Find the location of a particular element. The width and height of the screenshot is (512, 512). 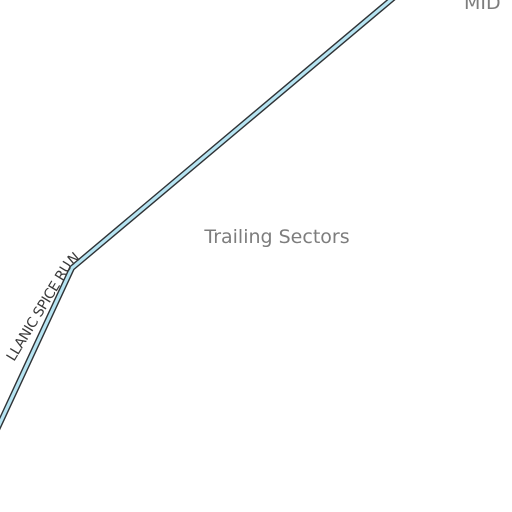

route-name-text: LLANIC SPICE RUN is located at coordinates (44, 307).